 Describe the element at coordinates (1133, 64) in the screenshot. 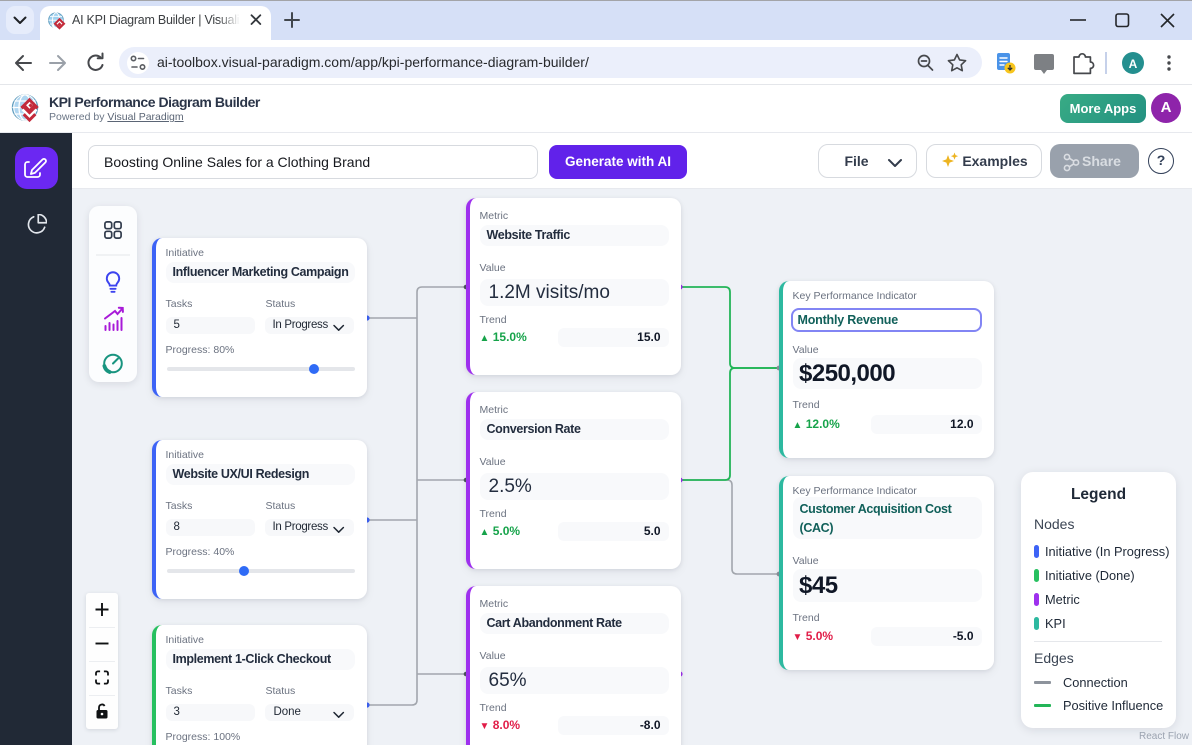

I see `svg-text: A` at that location.